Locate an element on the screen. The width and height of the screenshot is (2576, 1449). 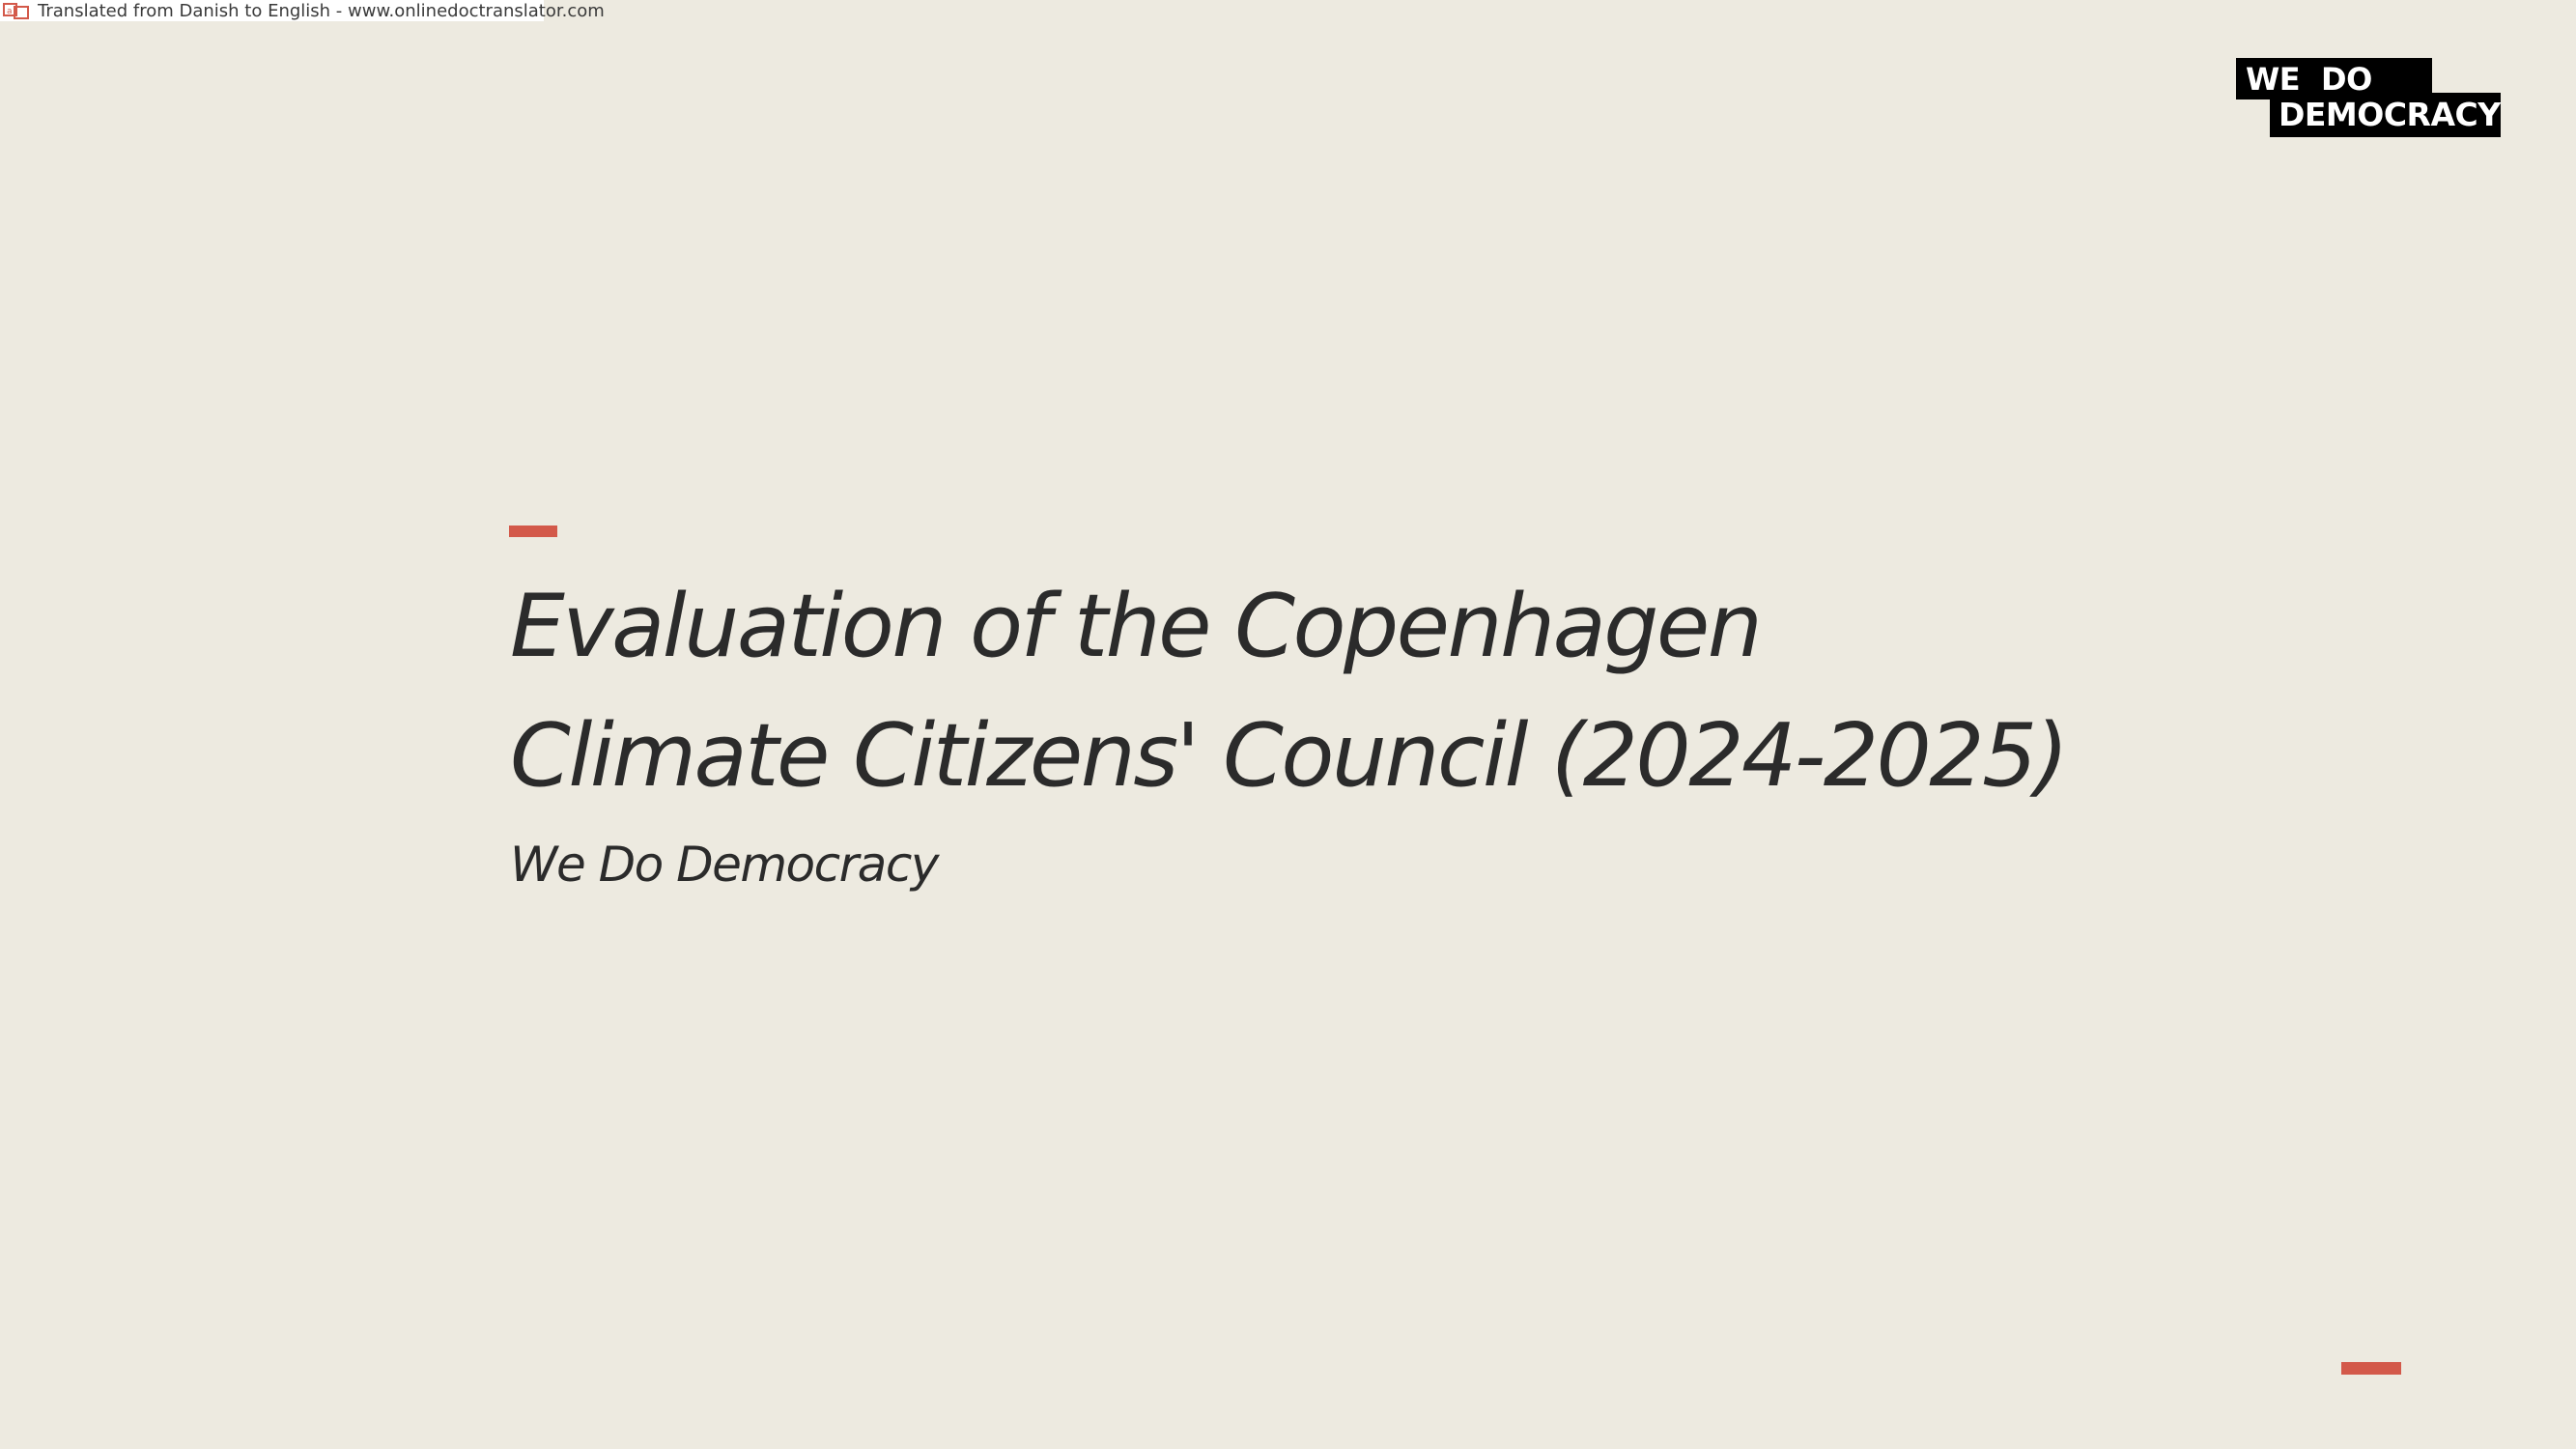
we-do-democracy-logo: WE DO DEMOCRACY is located at coordinates (2368, 97).